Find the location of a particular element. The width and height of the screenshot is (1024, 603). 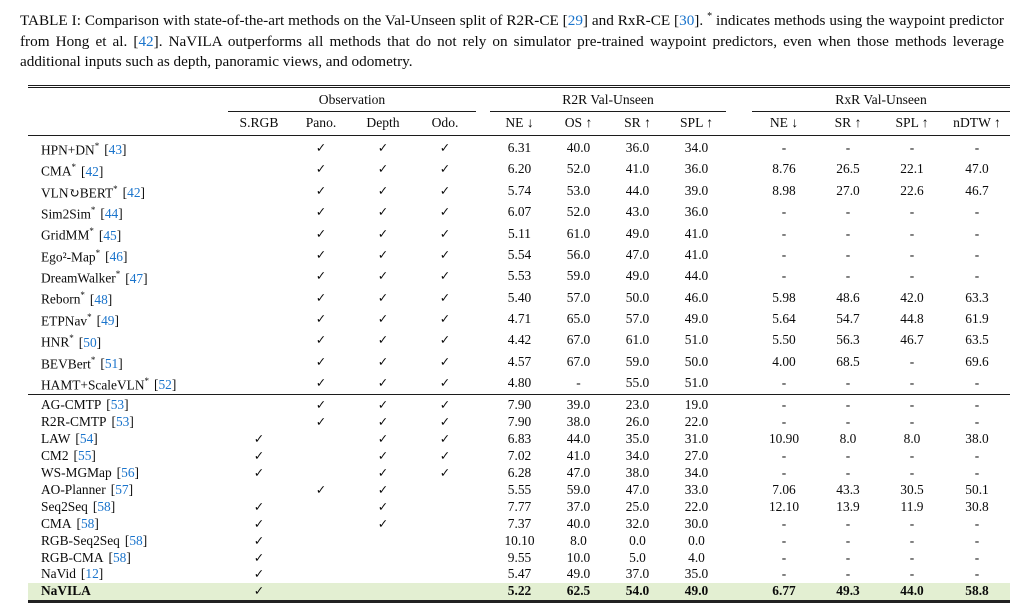

citation-ref: [57] is located at coordinates (122, 489).